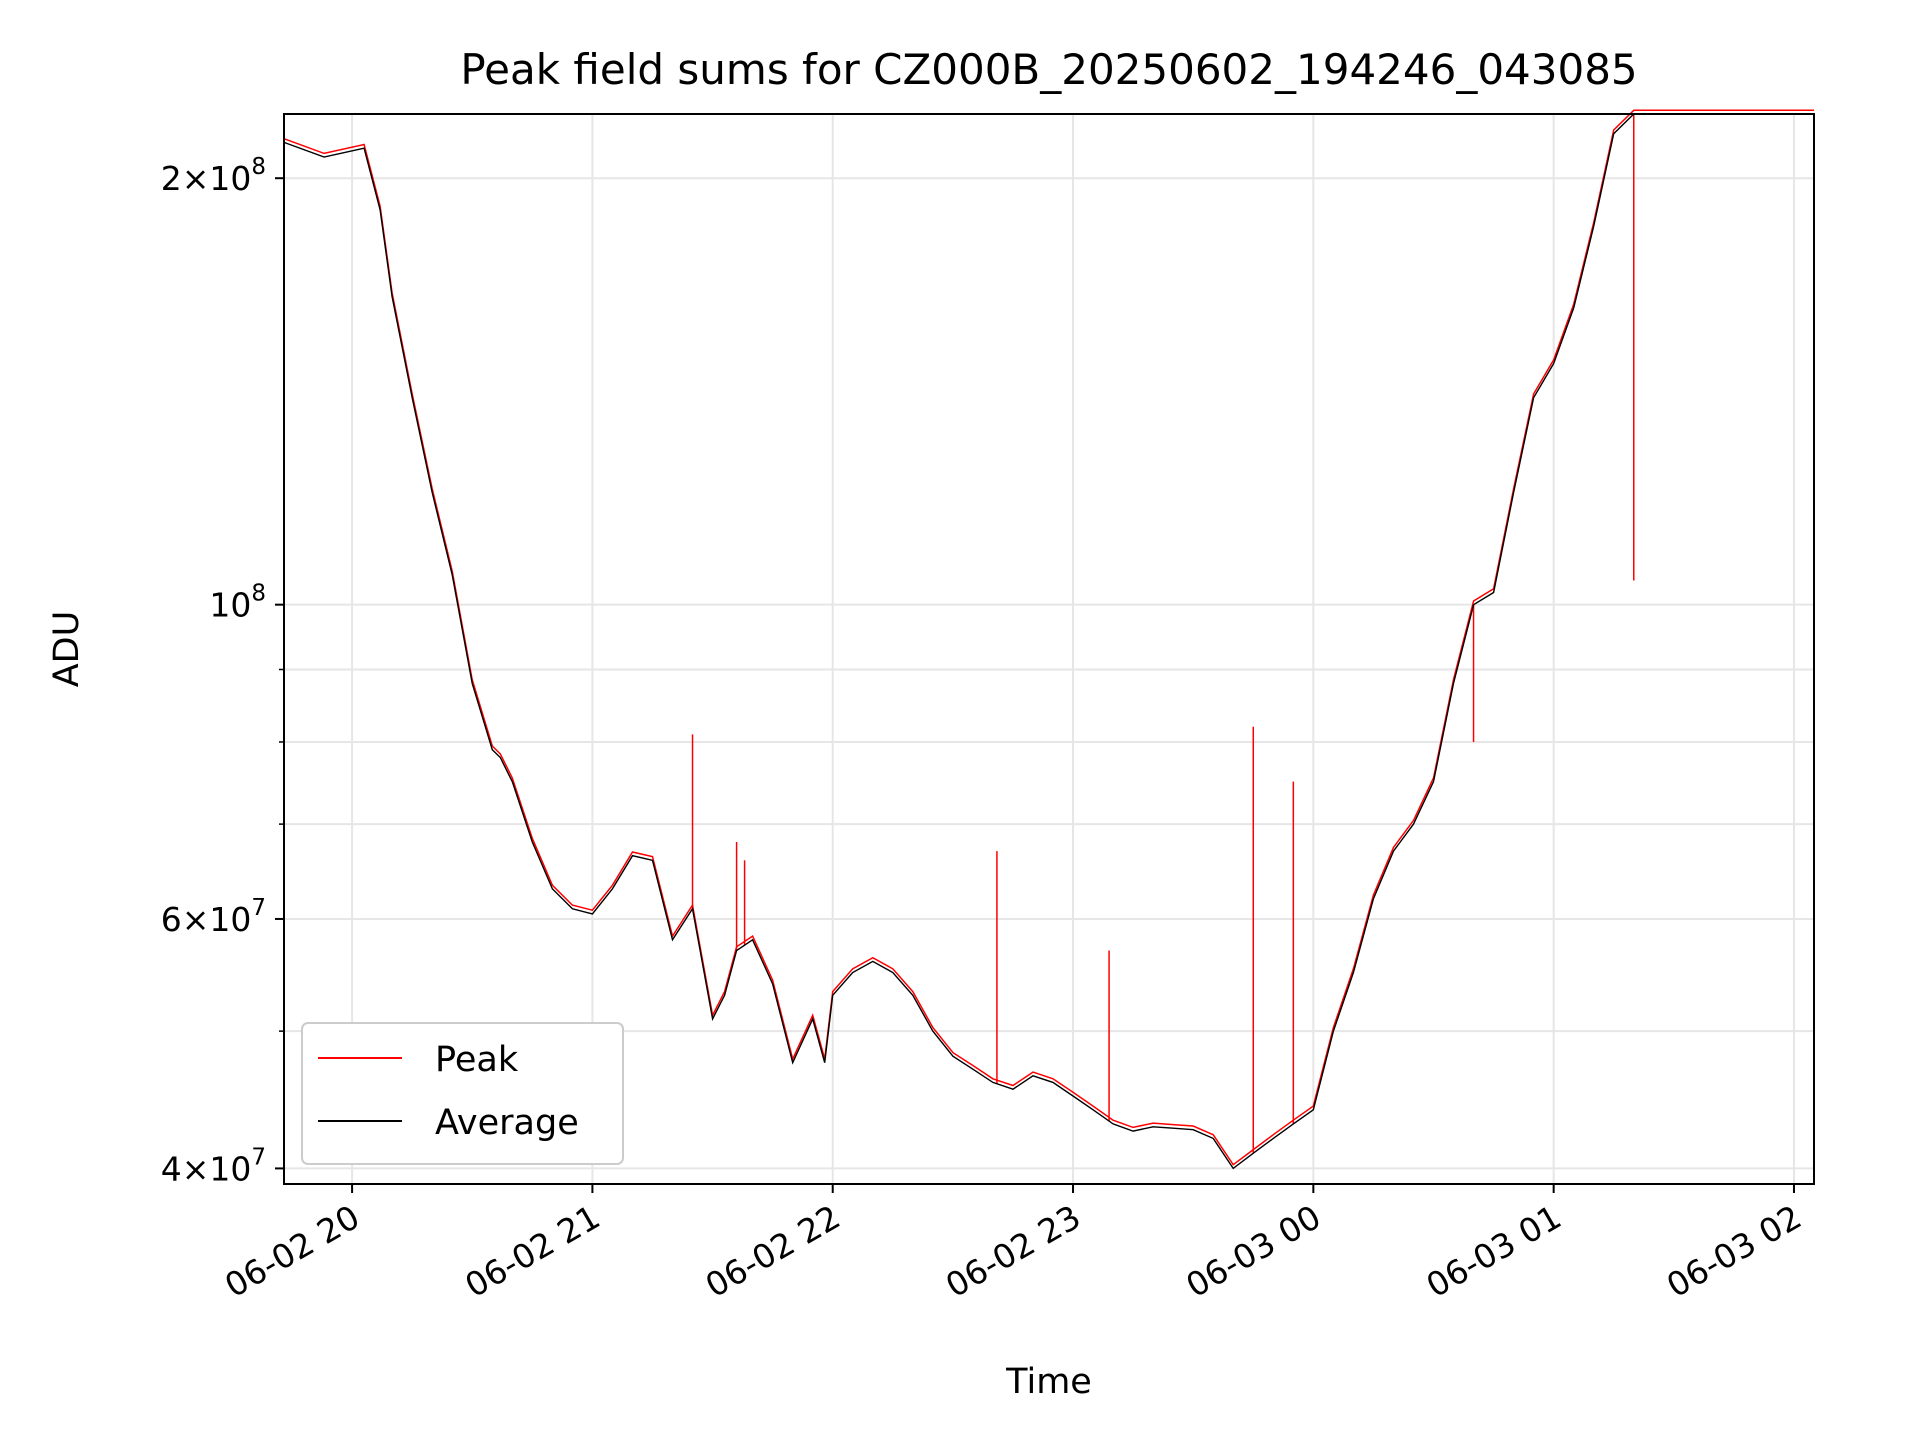 The image size is (1920, 1440). I want to click on x-tick-label: 06-03 00, so click(1253, 1251).